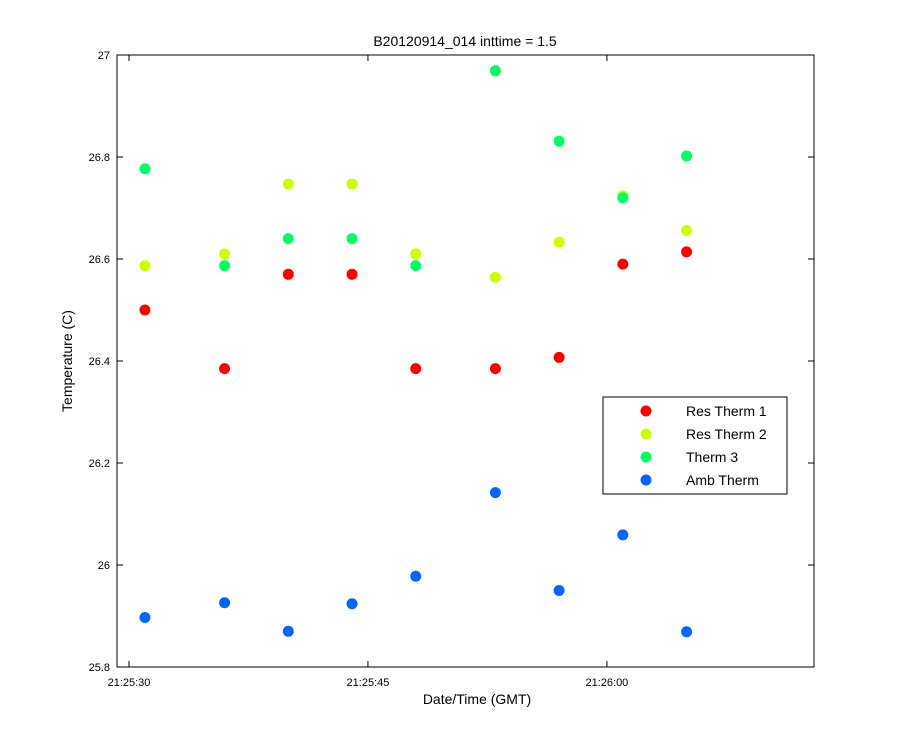 Image resolution: width=900 pixels, height=750 pixels. I want to click on y-tick-label: 25.8, so click(99, 668).